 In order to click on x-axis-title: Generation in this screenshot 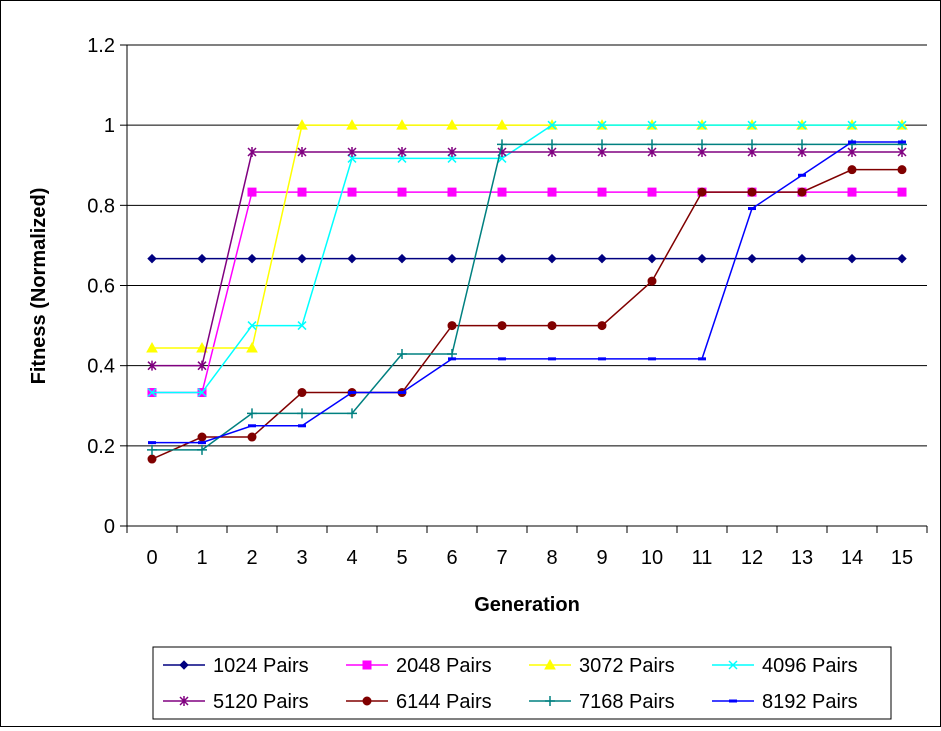, I will do `click(527, 605)`.